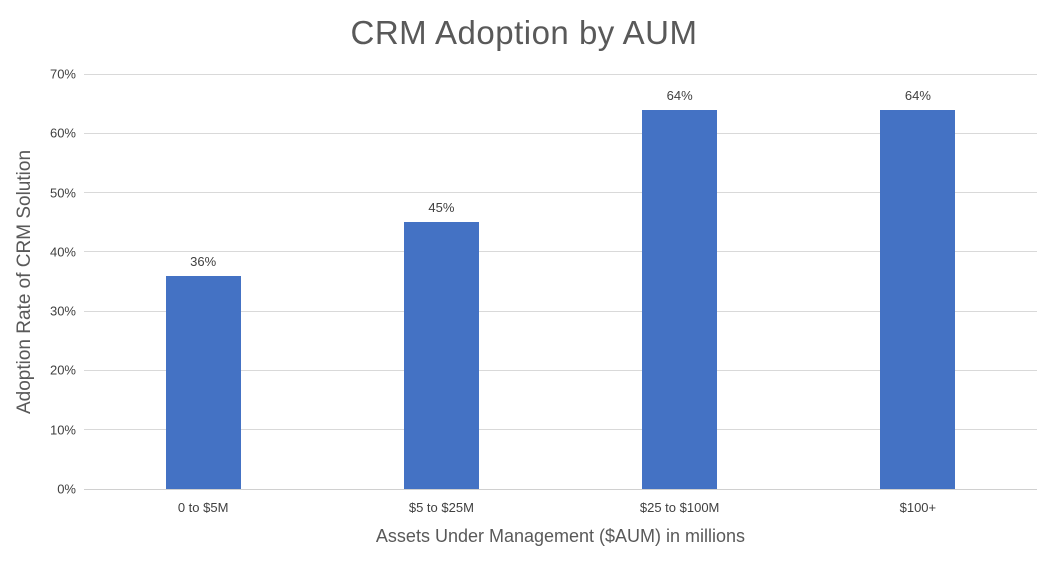  Describe the element at coordinates (560, 489) in the screenshot. I see `x-axis-line` at that location.